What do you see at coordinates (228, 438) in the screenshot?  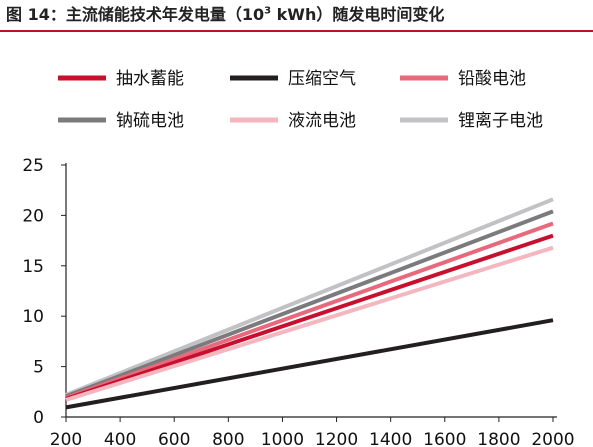 I see `x-tick-label-800: 800` at bounding box center [228, 438].